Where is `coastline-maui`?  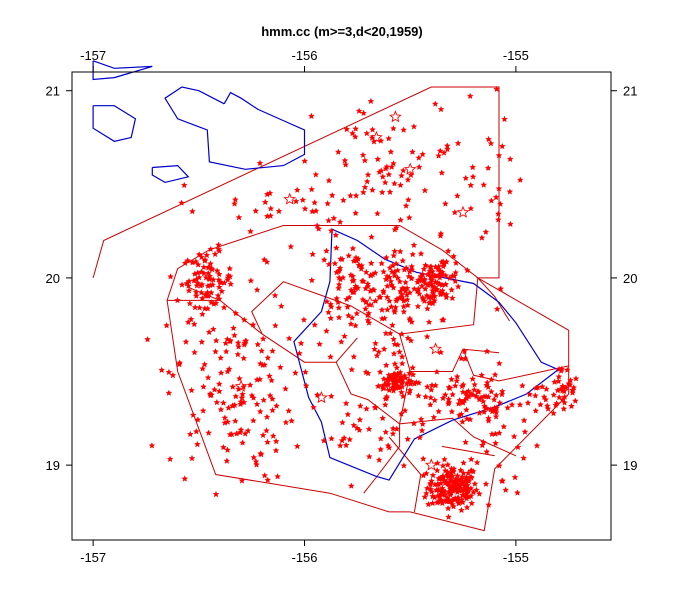
coastline-maui is located at coordinates (235, 128).